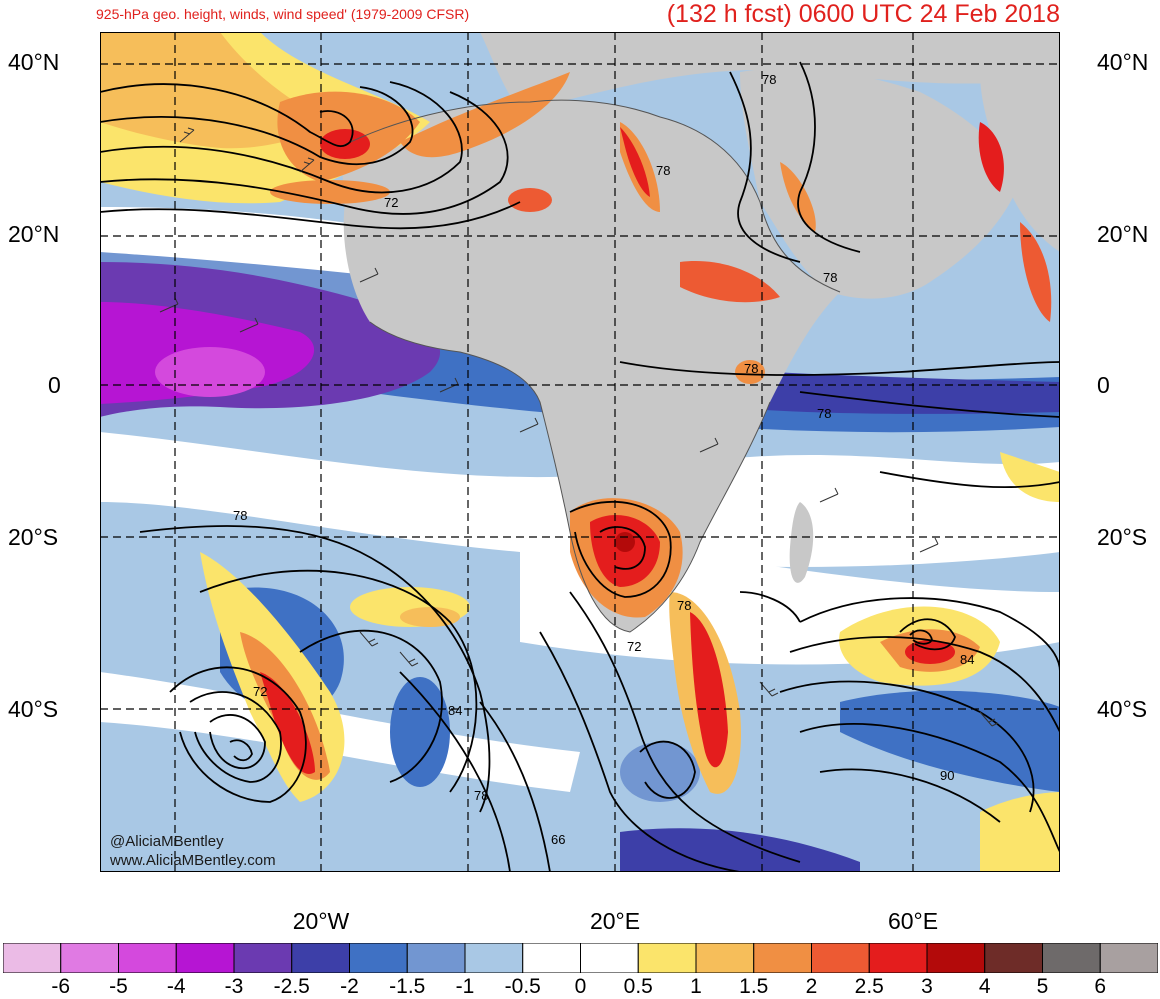 The image size is (1160, 999). What do you see at coordinates (407, 986) in the screenshot?
I see `colorbar-label: -1.5` at bounding box center [407, 986].